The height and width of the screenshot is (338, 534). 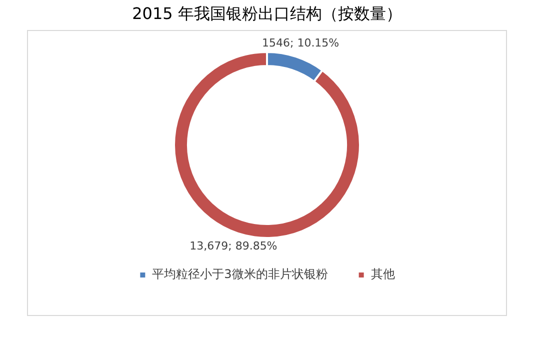 I want to click on data-label: 13,679; 89.85%, so click(x=234, y=245).